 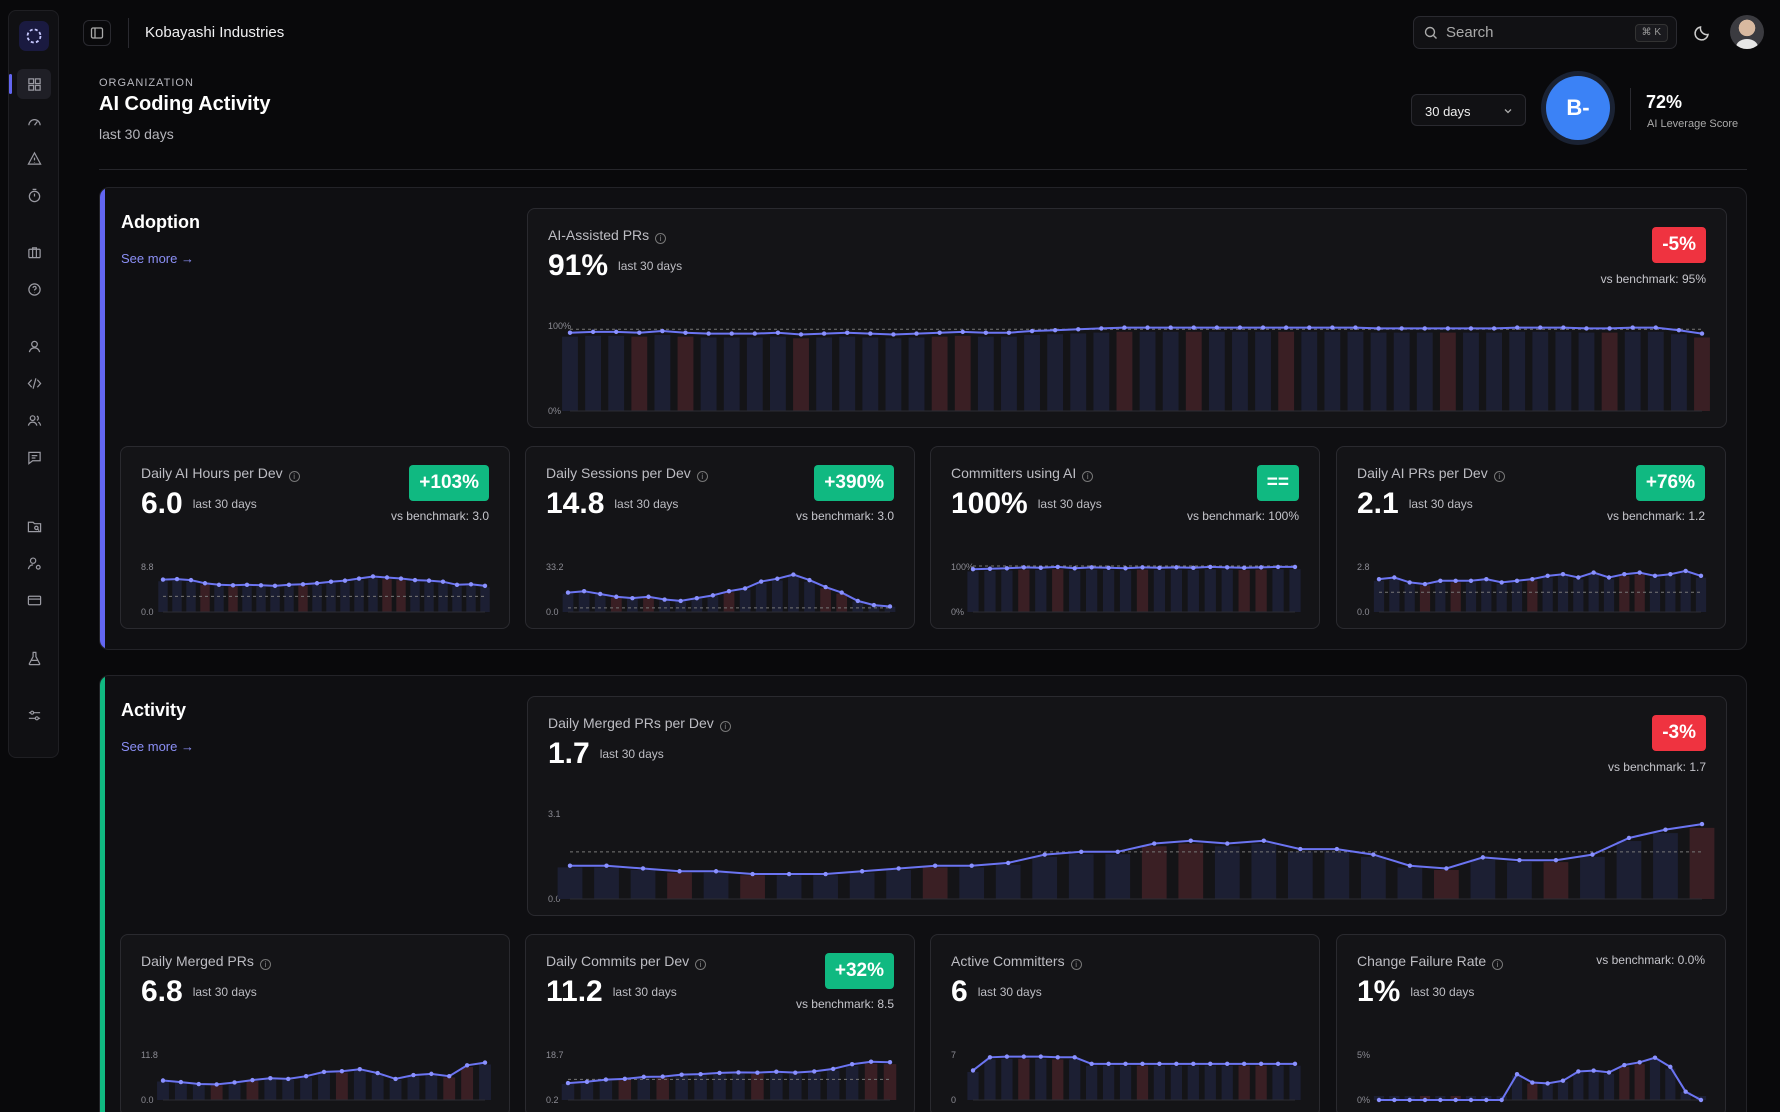 What do you see at coordinates (34, 346) in the screenshot?
I see `user-icon` at bounding box center [34, 346].